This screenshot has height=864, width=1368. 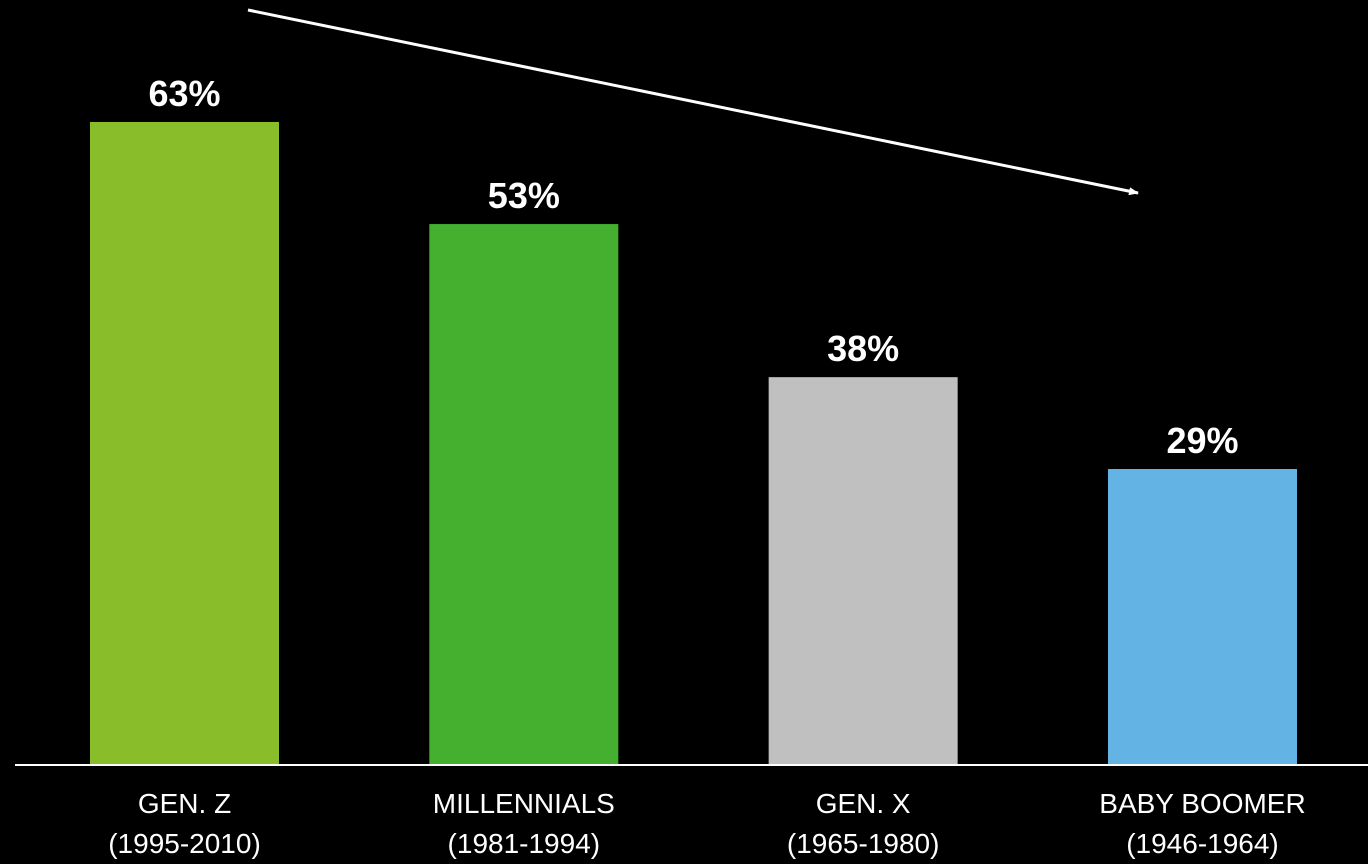 What do you see at coordinates (184, 803) in the screenshot?
I see `category-name-label-0: GEN. Z` at bounding box center [184, 803].